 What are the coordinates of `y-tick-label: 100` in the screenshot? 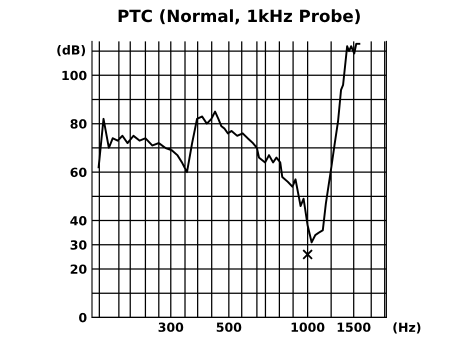 It's located at (74, 75).